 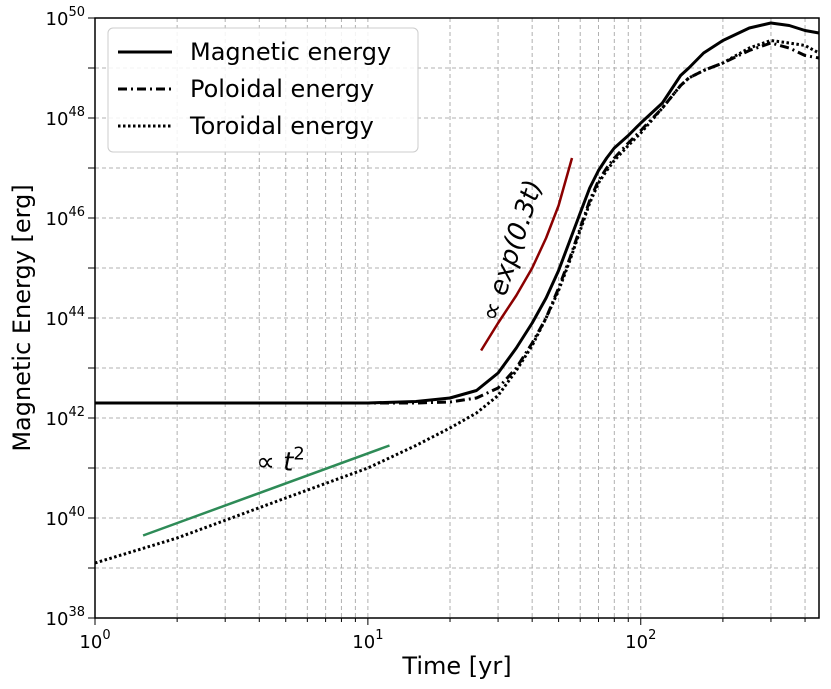 What do you see at coordinates (65, 17) in the screenshot?
I see `y-tick-label: 1050` at bounding box center [65, 17].